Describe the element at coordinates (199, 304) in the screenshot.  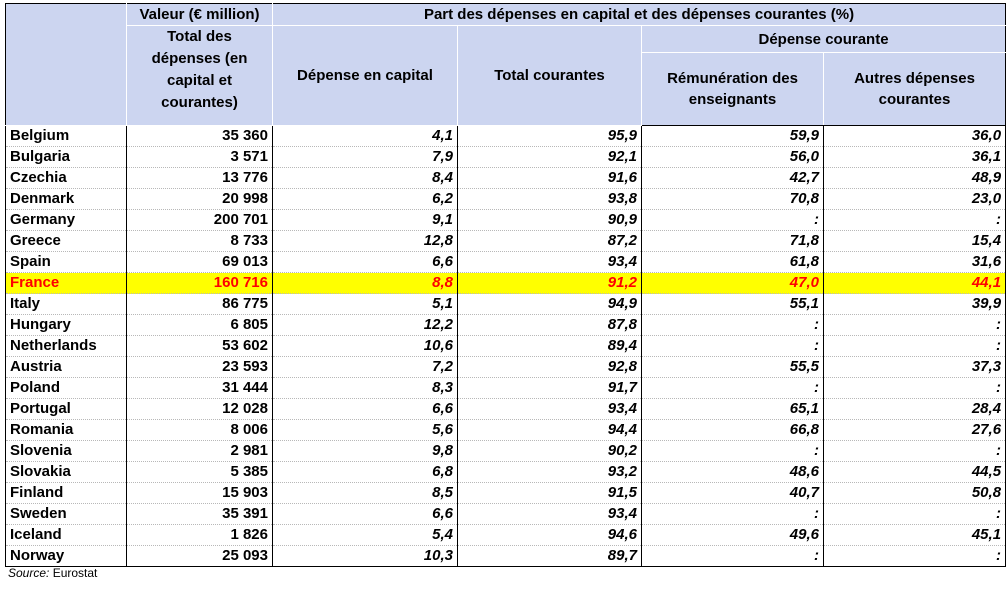
I see `total-cell: 86 775` at that location.